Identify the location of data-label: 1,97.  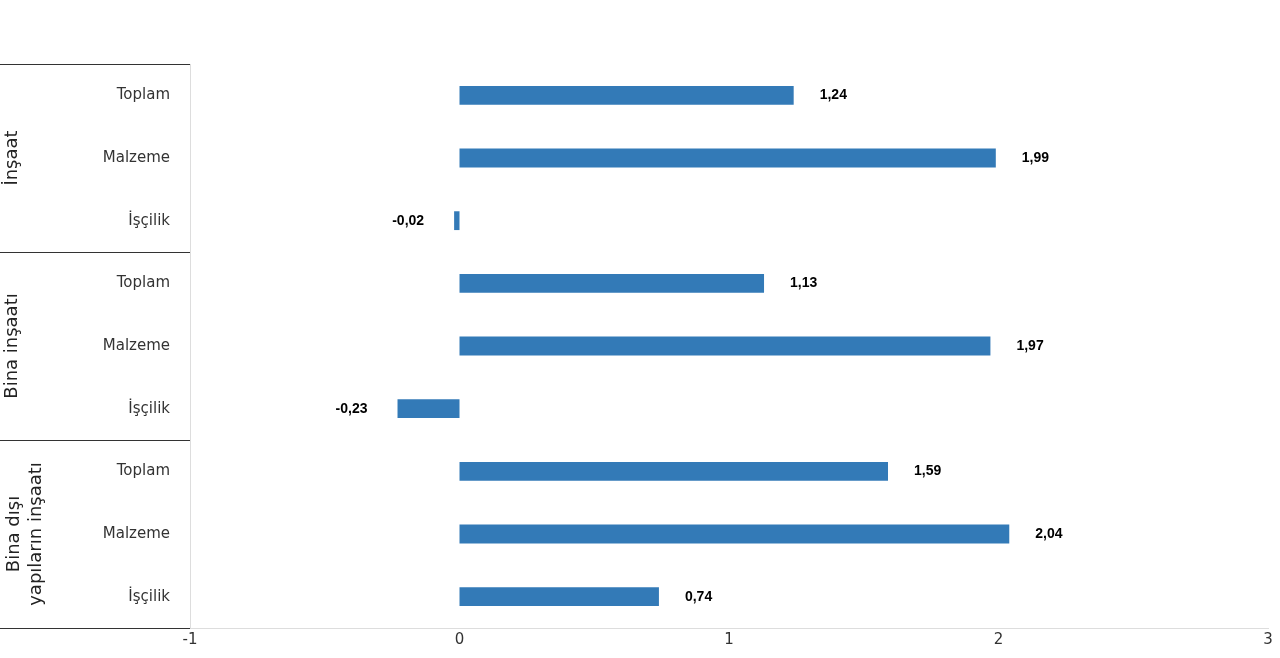
(1030, 344).